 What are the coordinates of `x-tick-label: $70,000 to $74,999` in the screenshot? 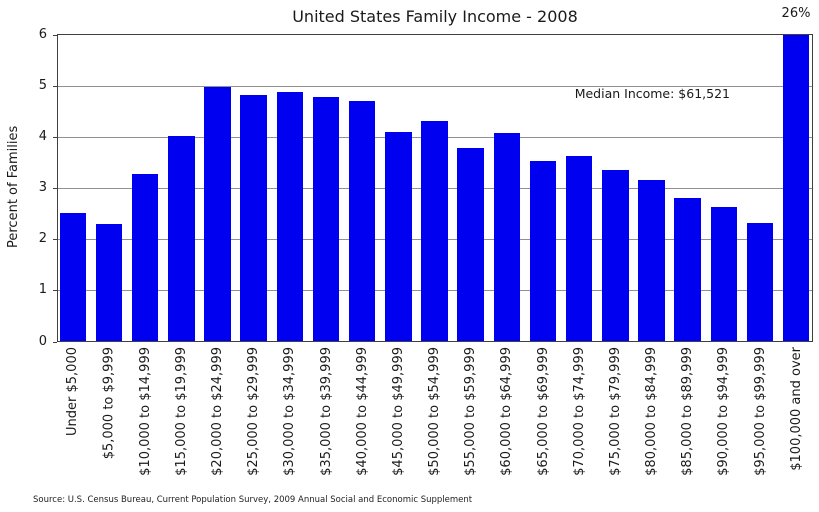 It's located at (579, 411).